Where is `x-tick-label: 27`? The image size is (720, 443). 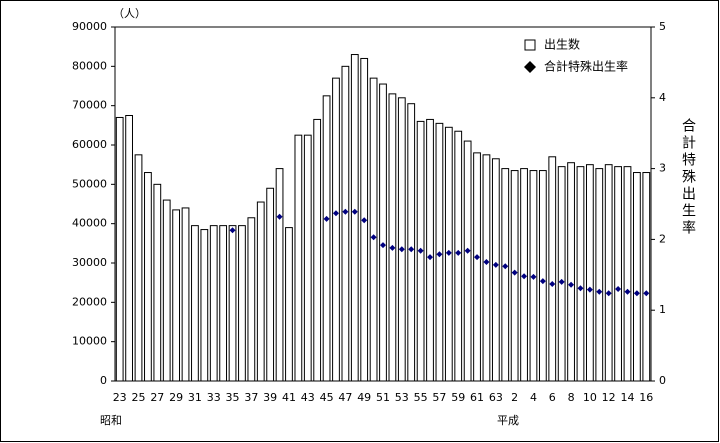 x-tick-label: 27 is located at coordinates (157, 397).